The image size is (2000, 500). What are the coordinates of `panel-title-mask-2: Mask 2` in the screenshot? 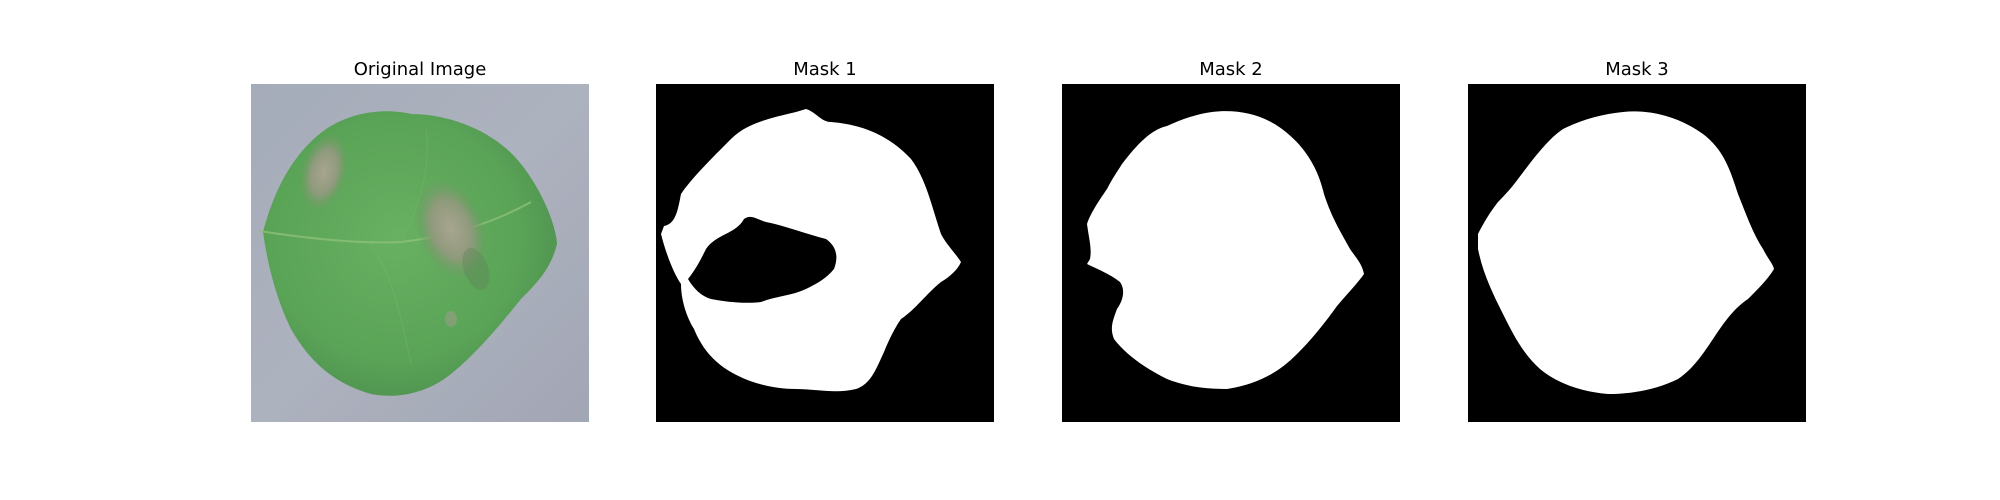 It's located at (1231, 69).